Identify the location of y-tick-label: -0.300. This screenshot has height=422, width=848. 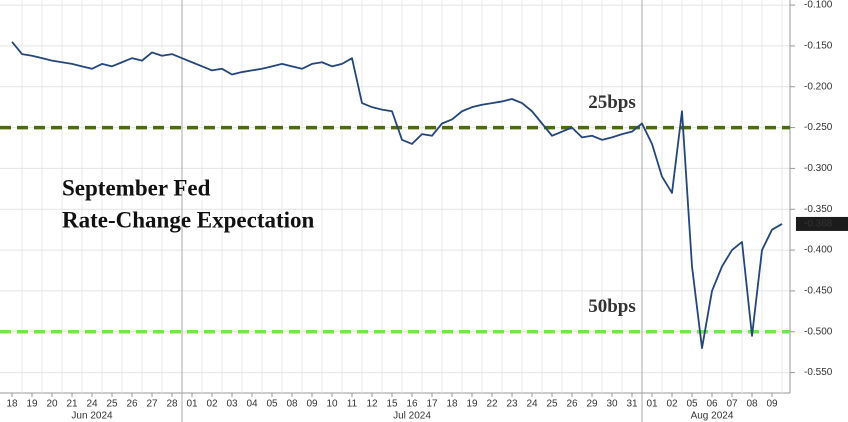
(818, 168).